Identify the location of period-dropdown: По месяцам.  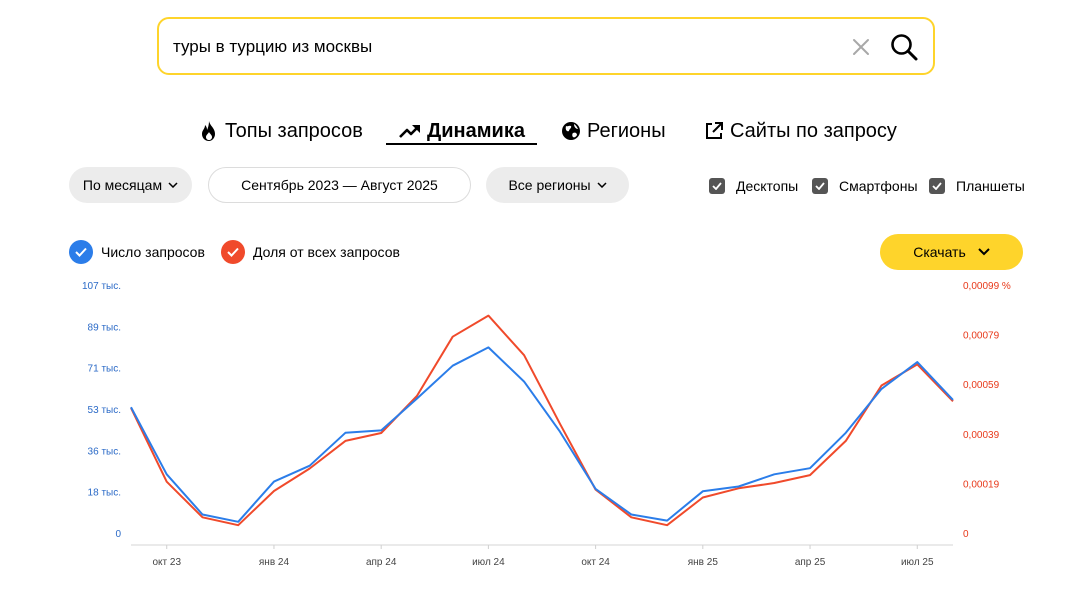
(130, 185).